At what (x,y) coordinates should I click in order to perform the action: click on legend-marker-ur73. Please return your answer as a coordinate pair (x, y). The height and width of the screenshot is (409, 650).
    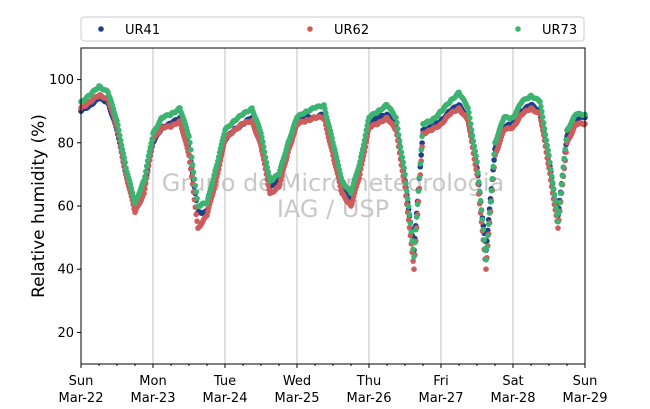
    Looking at the image, I should click on (518, 29).